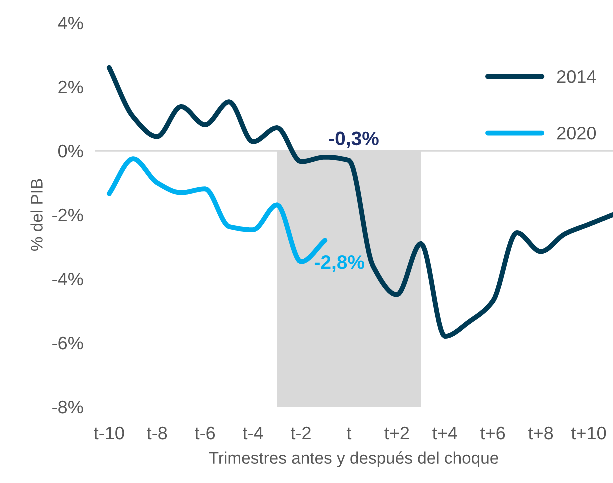  Describe the element at coordinates (68, 343) in the screenshot. I see `y-tick-label: -6%` at that location.